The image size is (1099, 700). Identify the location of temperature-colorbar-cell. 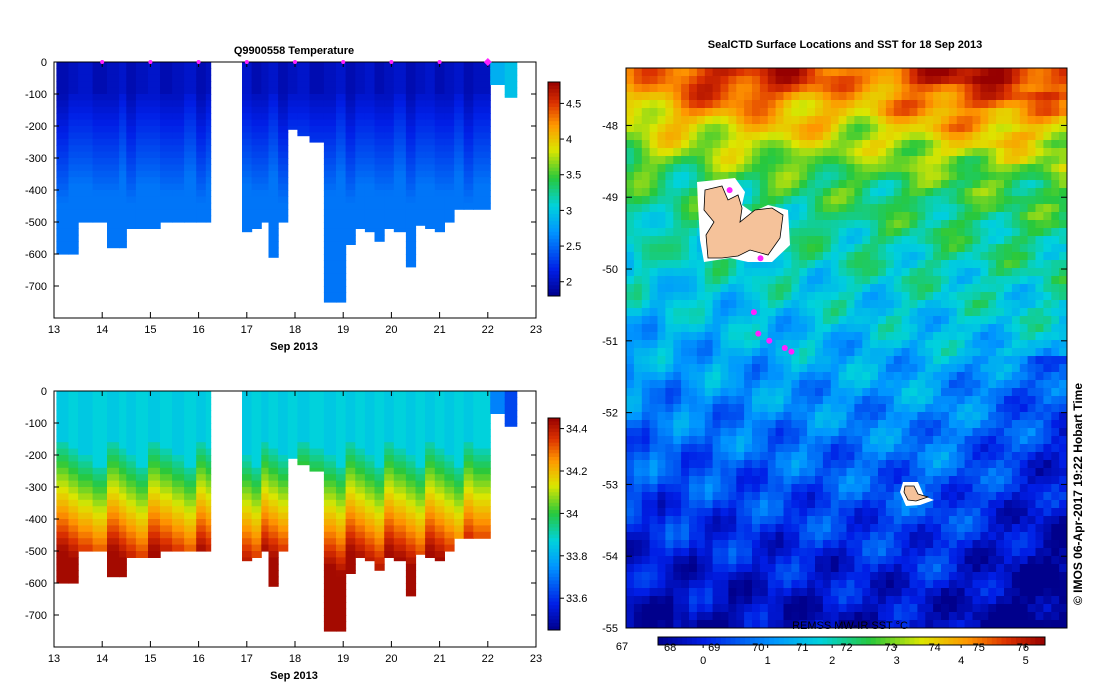
(554, 198).